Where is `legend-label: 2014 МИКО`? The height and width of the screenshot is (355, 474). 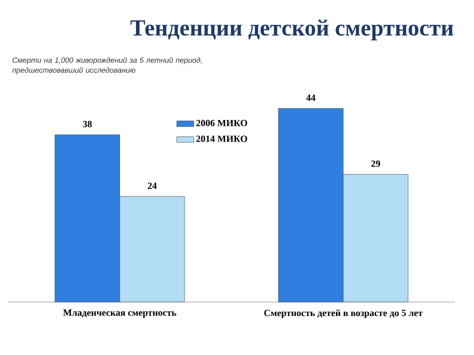 legend-label: 2014 МИКО is located at coordinates (222, 139).